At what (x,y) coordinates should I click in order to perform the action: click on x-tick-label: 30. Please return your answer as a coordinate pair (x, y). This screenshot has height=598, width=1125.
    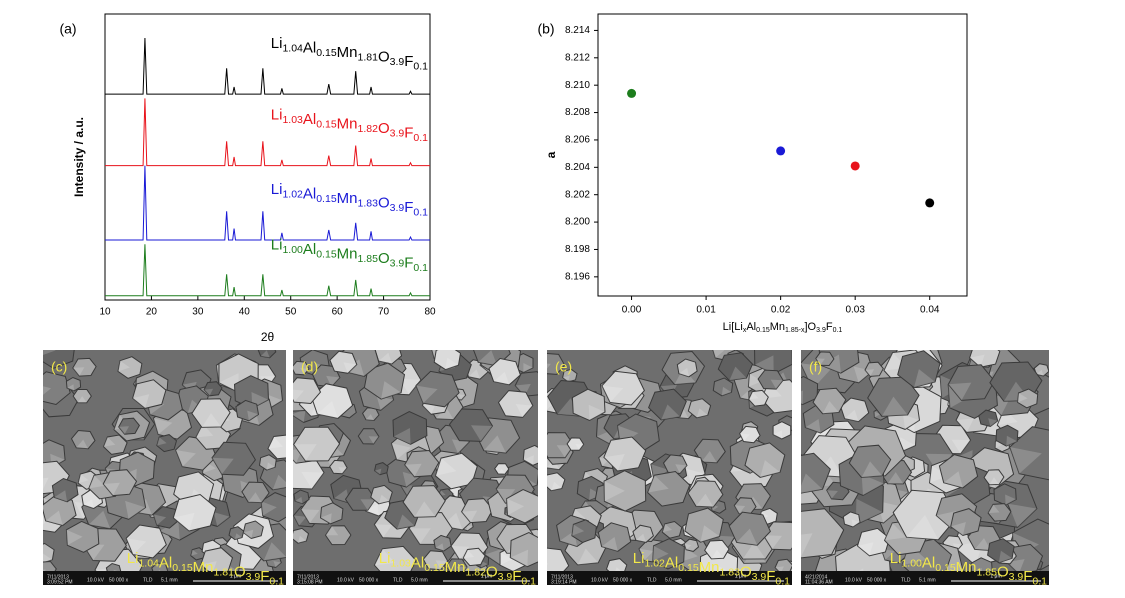
    Looking at the image, I should click on (198, 312).